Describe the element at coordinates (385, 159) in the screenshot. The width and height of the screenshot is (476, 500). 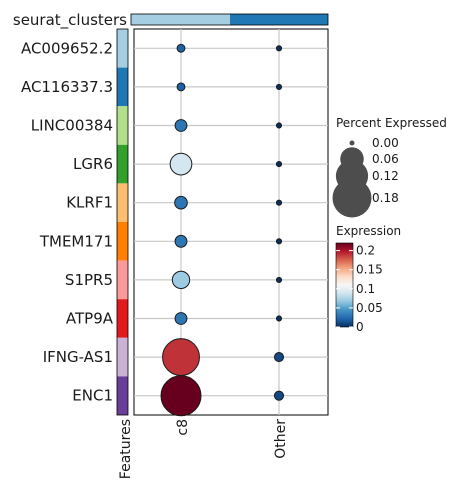
I see `size-legend-label: 0.06` at that location.